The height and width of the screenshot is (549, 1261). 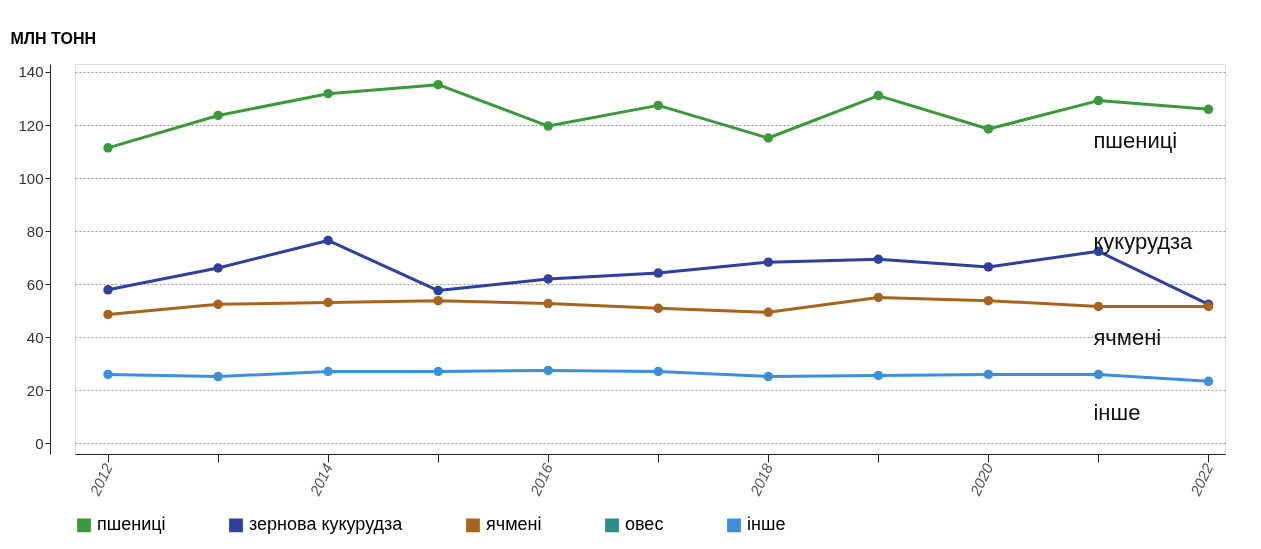 What do you see at coordinates (31, 125) in the screenshot?
I see `y-tick-label: 120` at bounding box center [31, 125].